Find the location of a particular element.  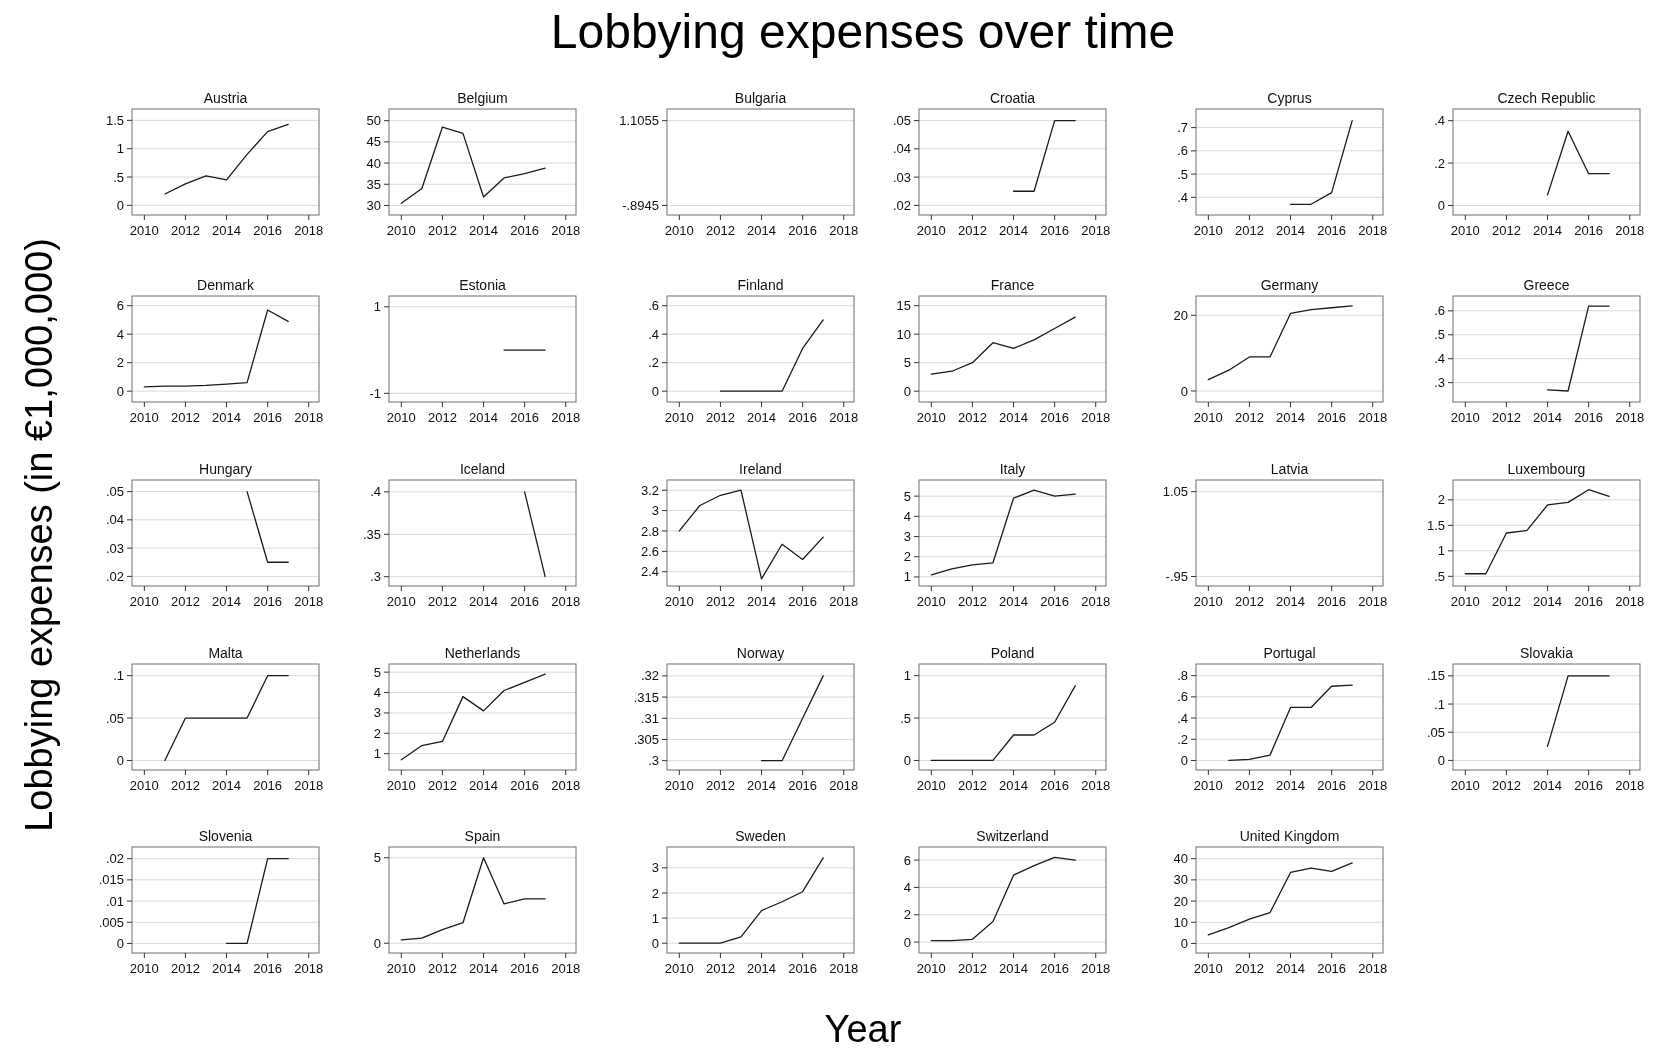

y-tick-label: -.95 is located at coordinates (1176, 577).